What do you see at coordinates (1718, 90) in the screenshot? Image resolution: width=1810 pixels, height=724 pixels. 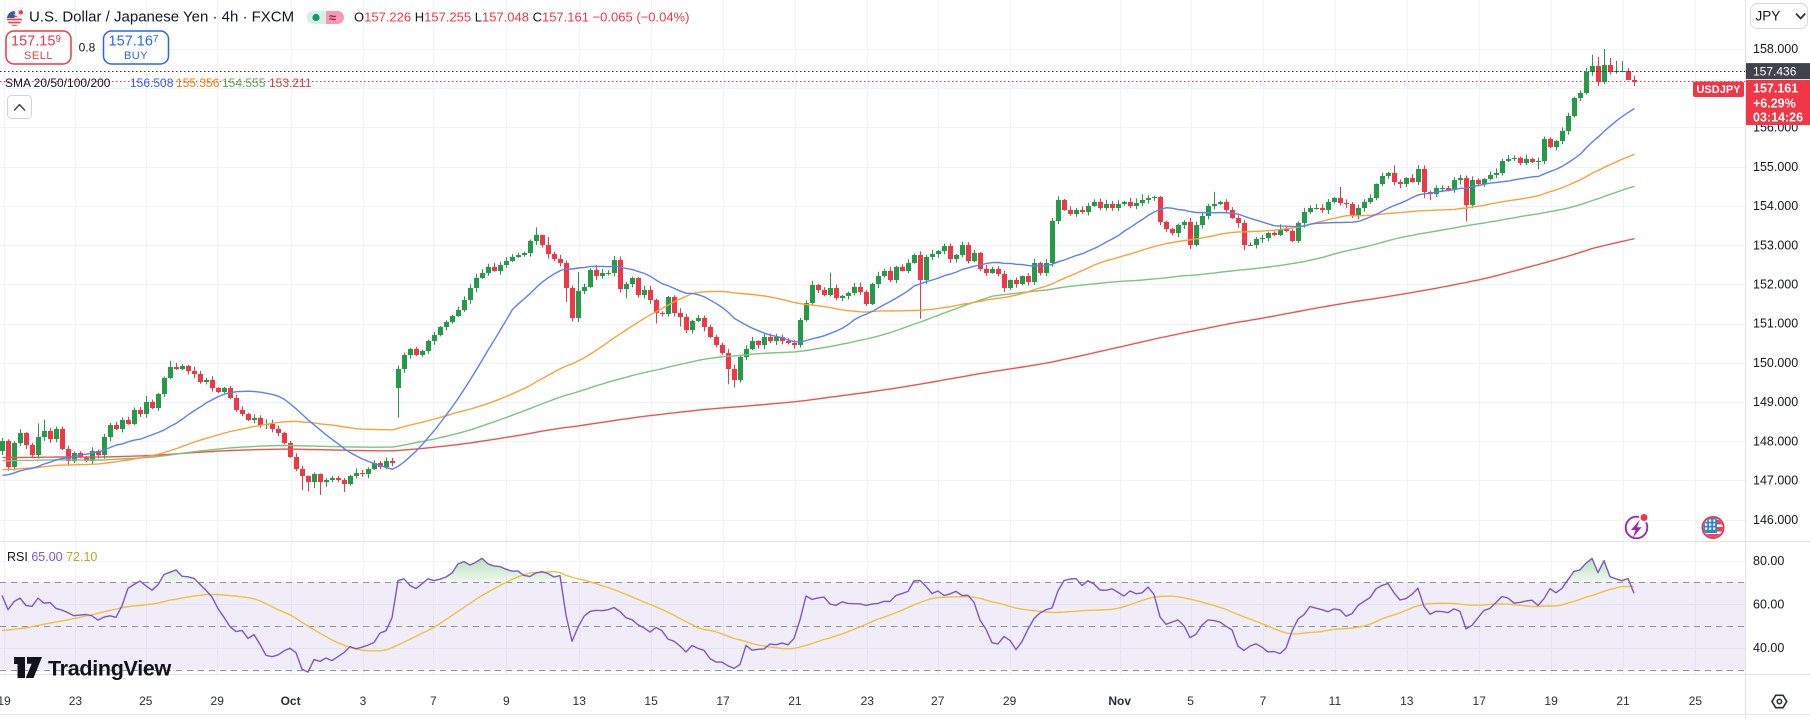 I see `svg-text: USDJPY` at bounding box center [1718, 90].